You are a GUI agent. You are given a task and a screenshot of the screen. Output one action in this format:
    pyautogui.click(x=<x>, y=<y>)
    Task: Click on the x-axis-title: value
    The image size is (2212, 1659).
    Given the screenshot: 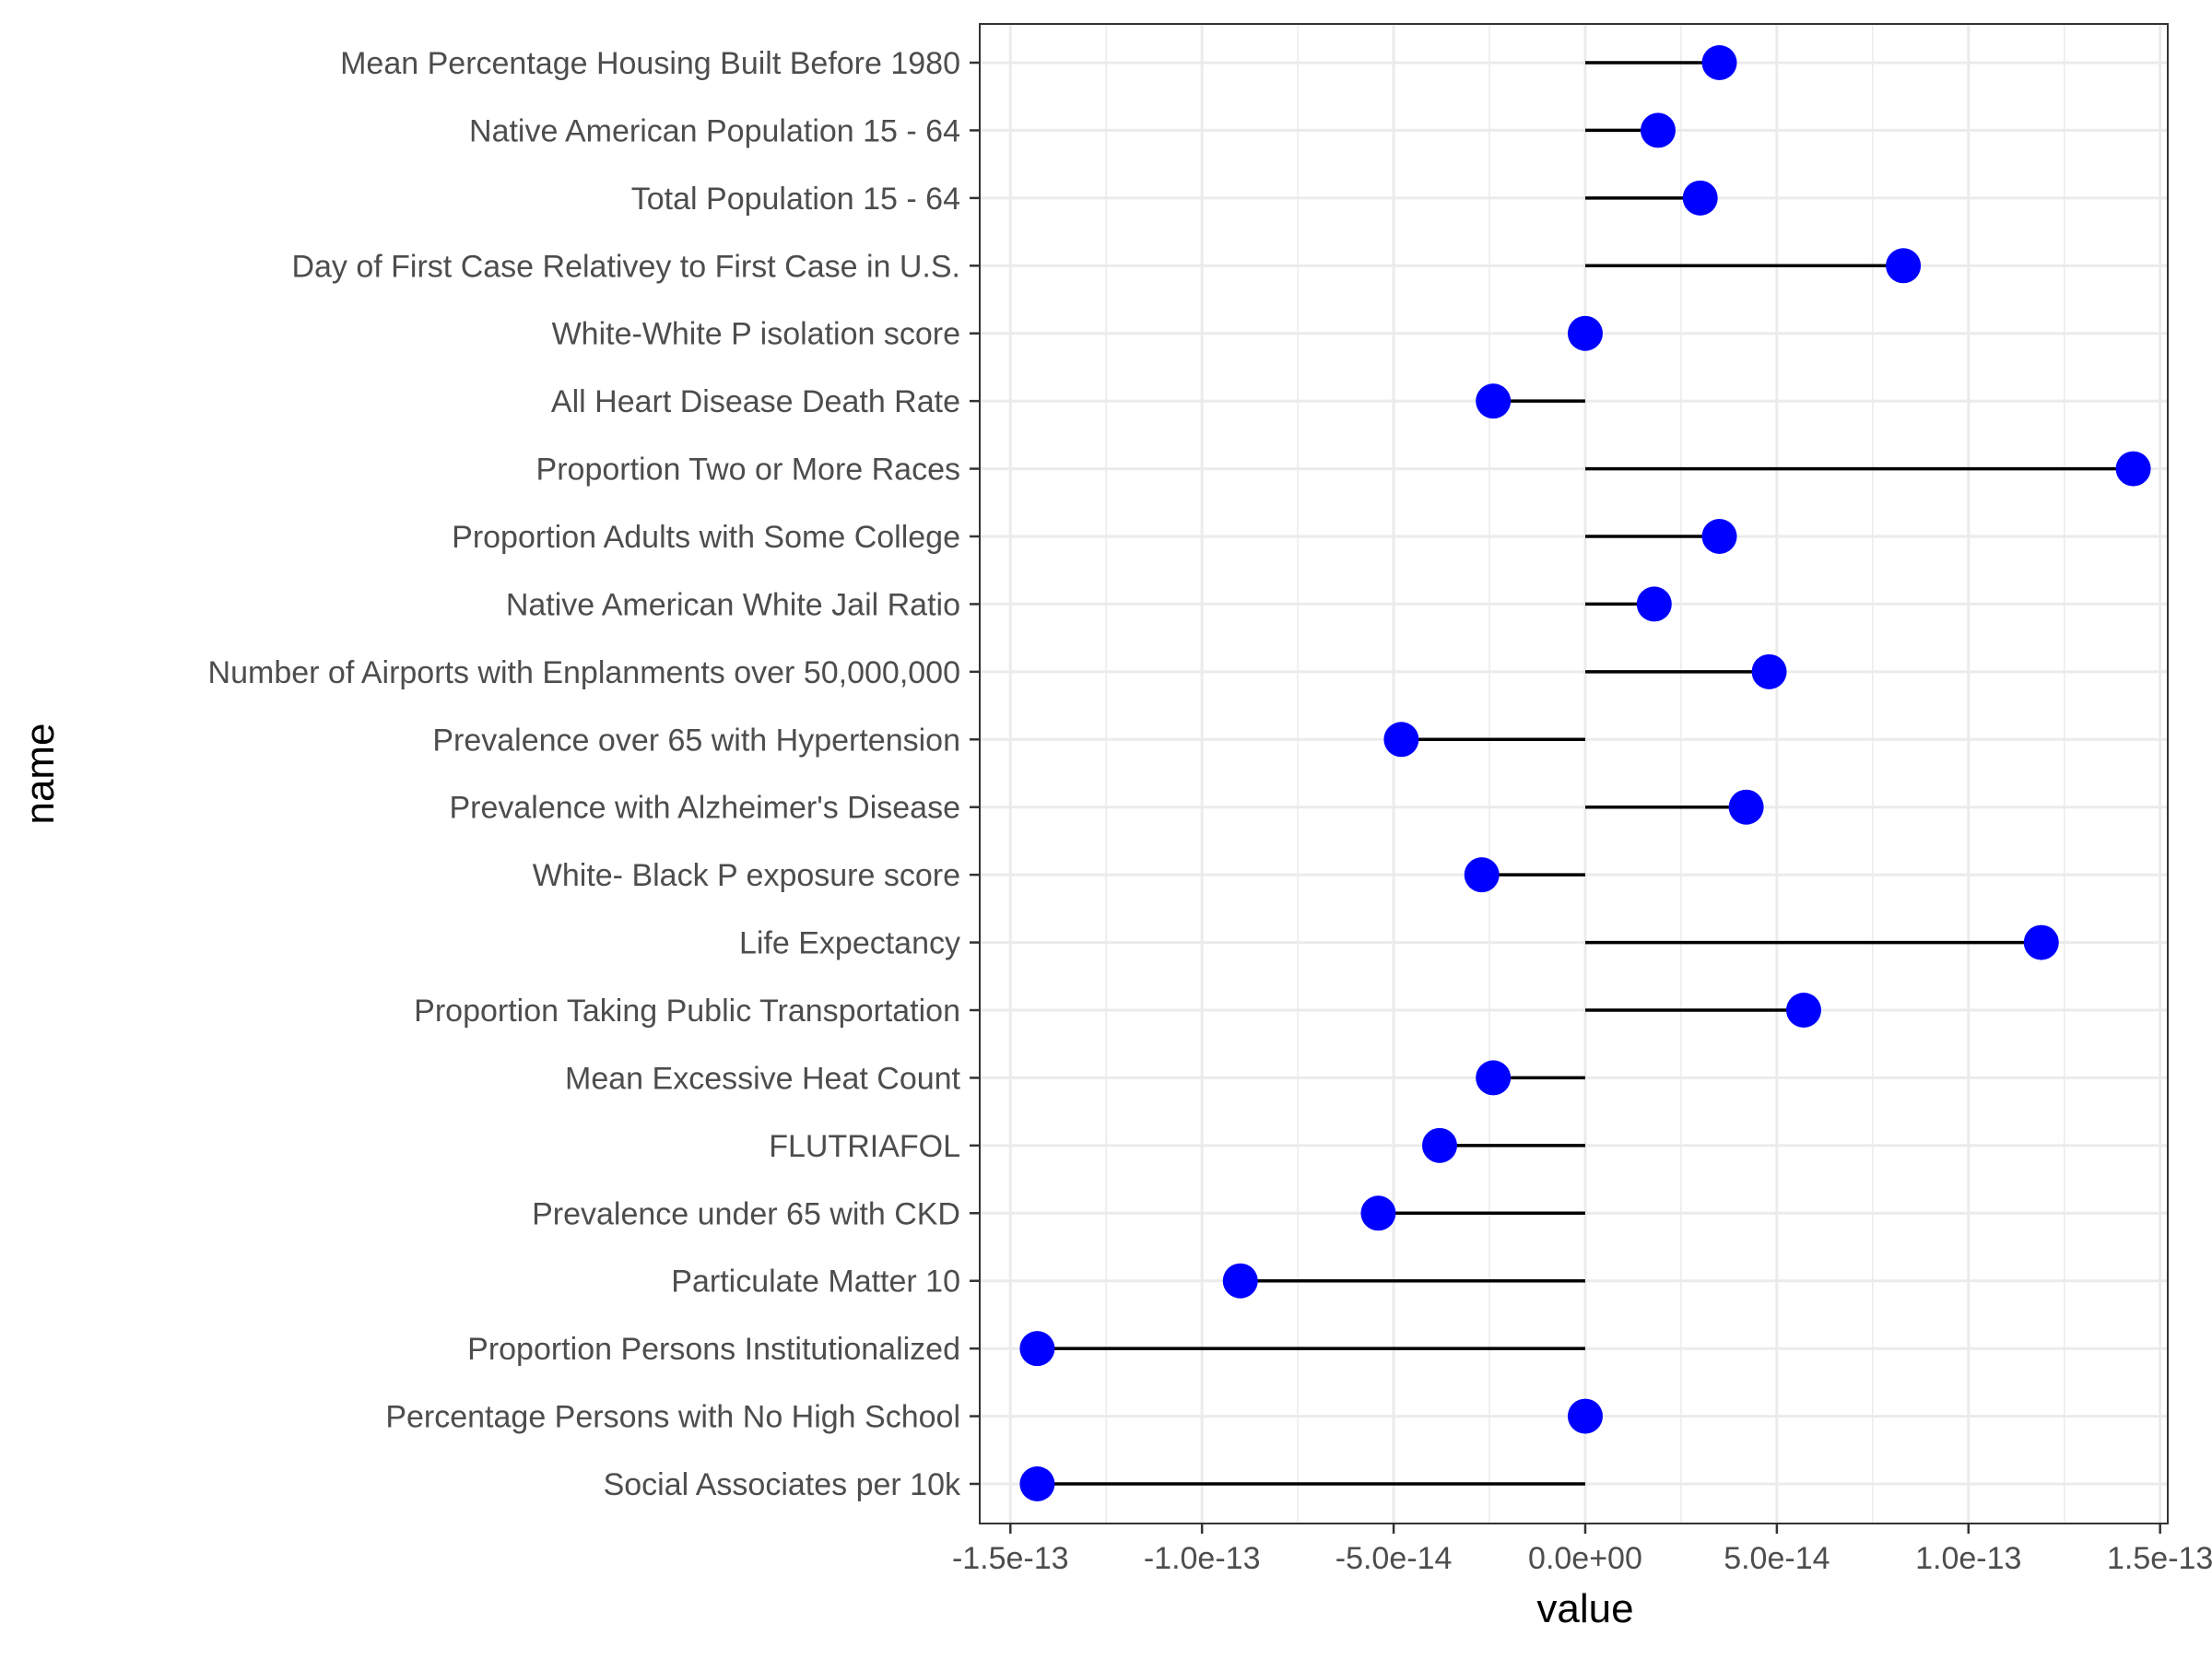 What is the action you would take?
    pyautogui.click(x=1584, y=1608)
    